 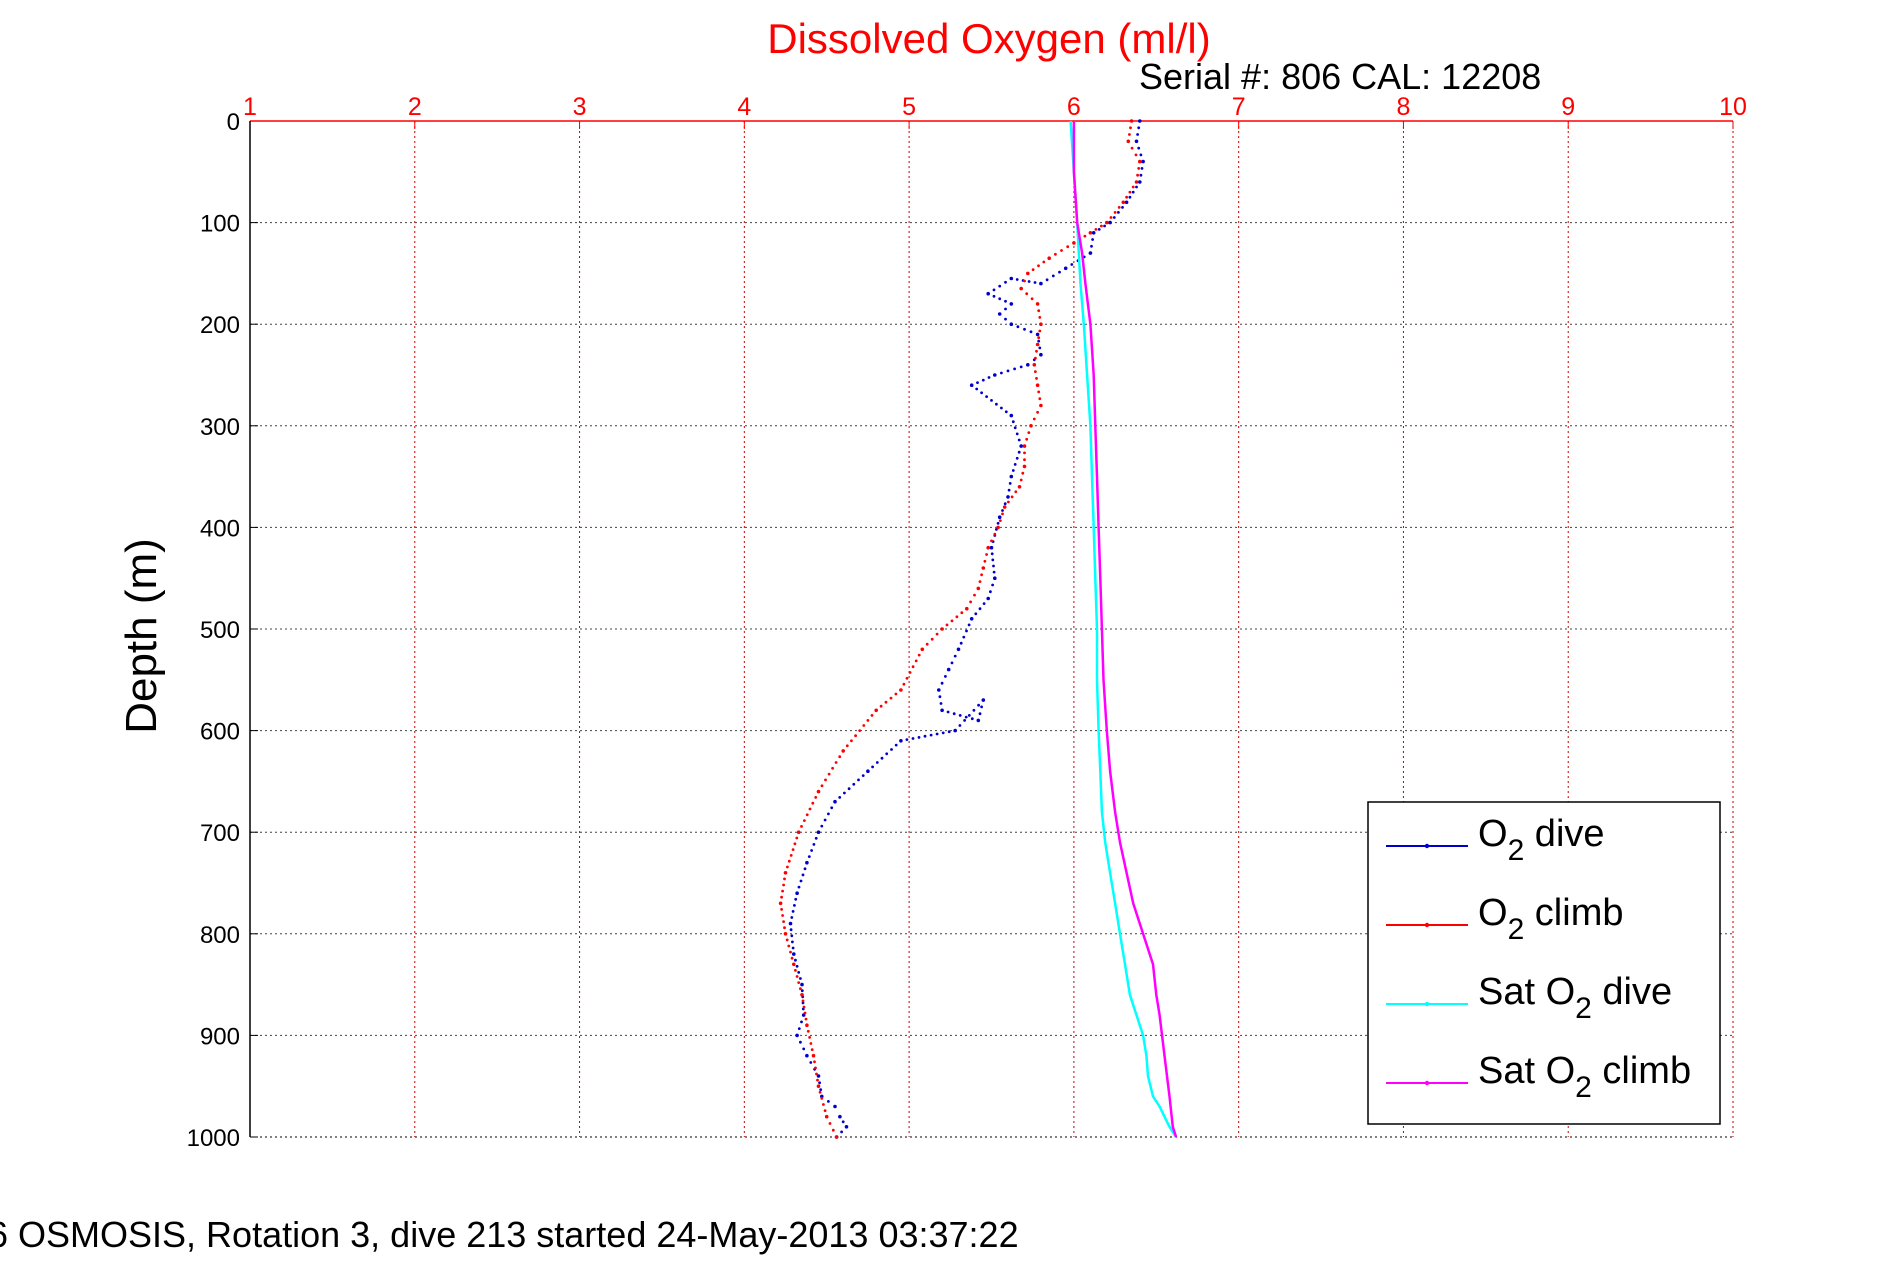 What do you see at coordinates (1583, 1008) in the screenshot?
I see `legend-label-subscript: 2` at bounding box center [1583, 1008].